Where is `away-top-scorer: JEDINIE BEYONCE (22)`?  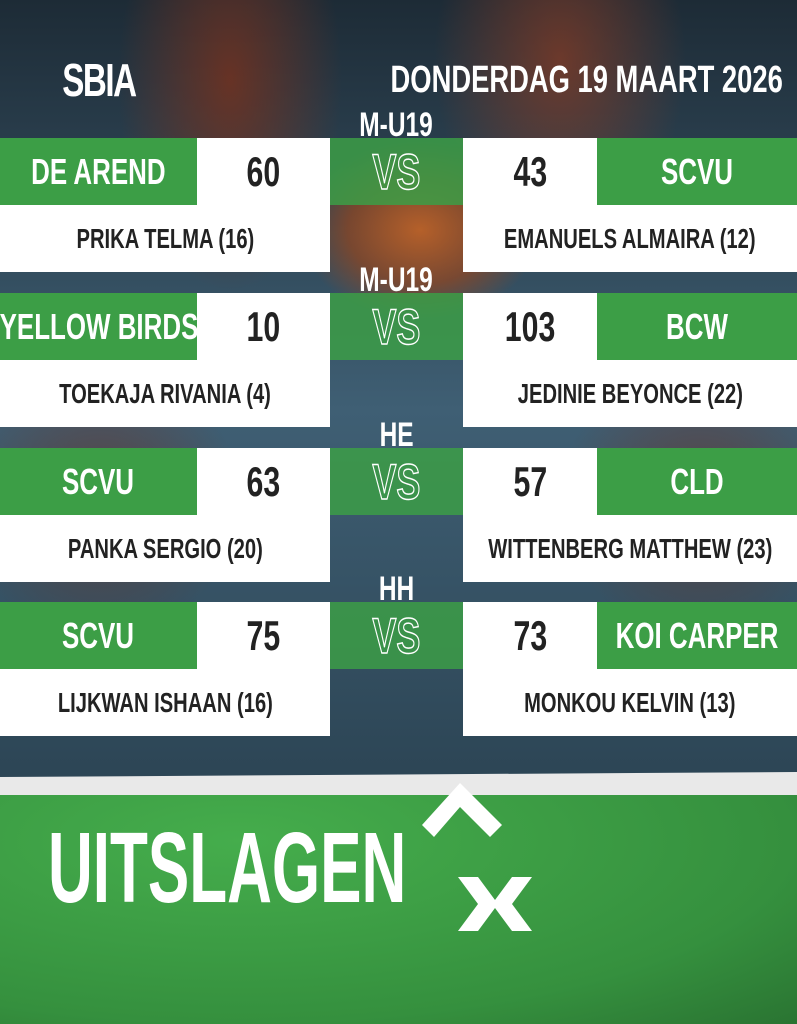
away-top-scorer: JEDINIE BEYONCE (22) is located at coordinates (630, 393).